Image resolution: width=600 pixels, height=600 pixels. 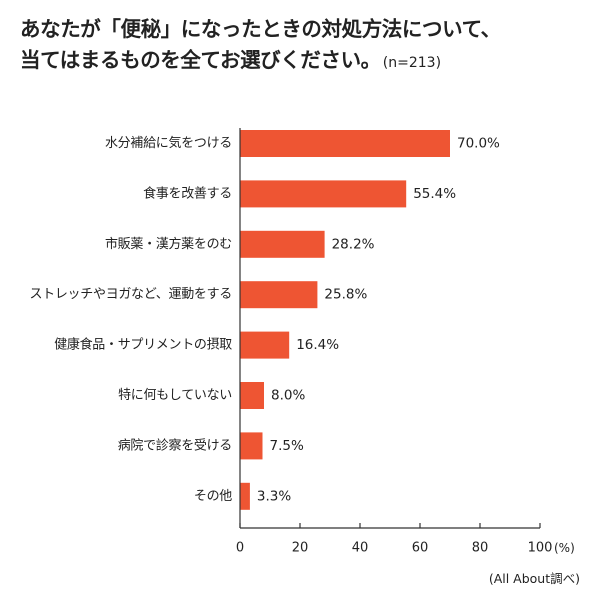 I want to click on category-label: 市販薬・漢方薬をのむ, so click(x=168, y=244).